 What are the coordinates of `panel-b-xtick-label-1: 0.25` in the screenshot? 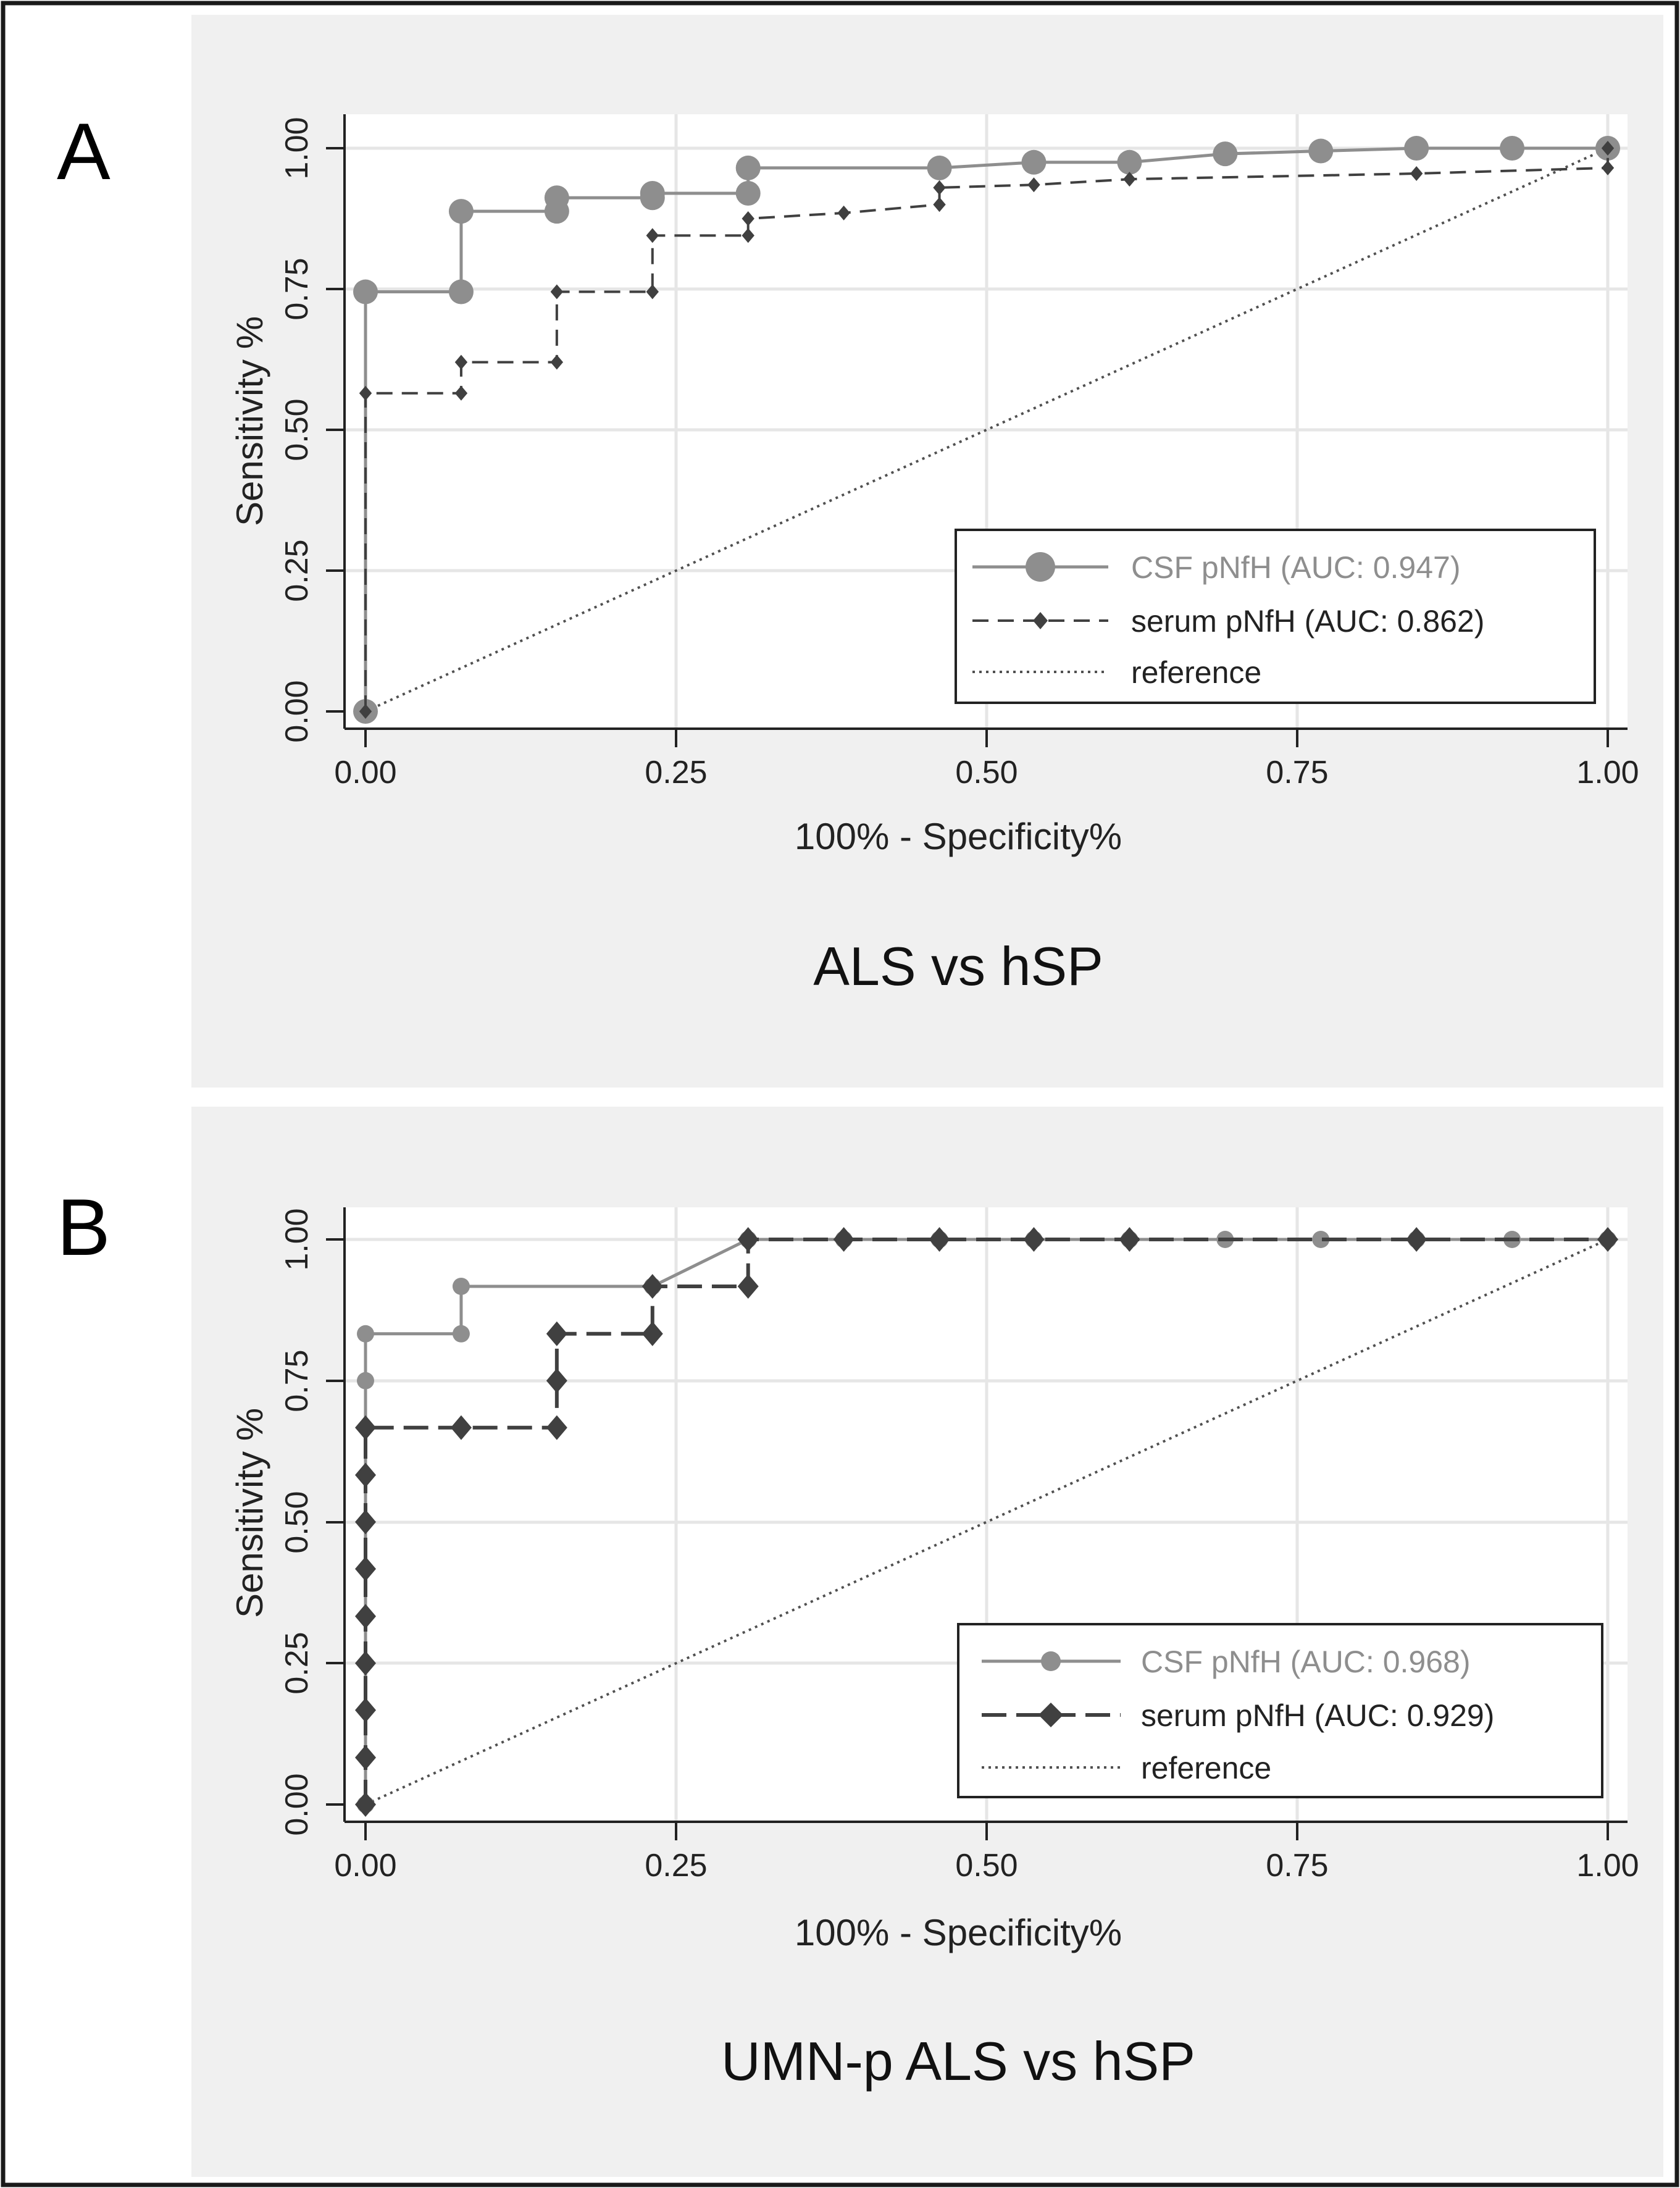 It's located at (676, 1866).